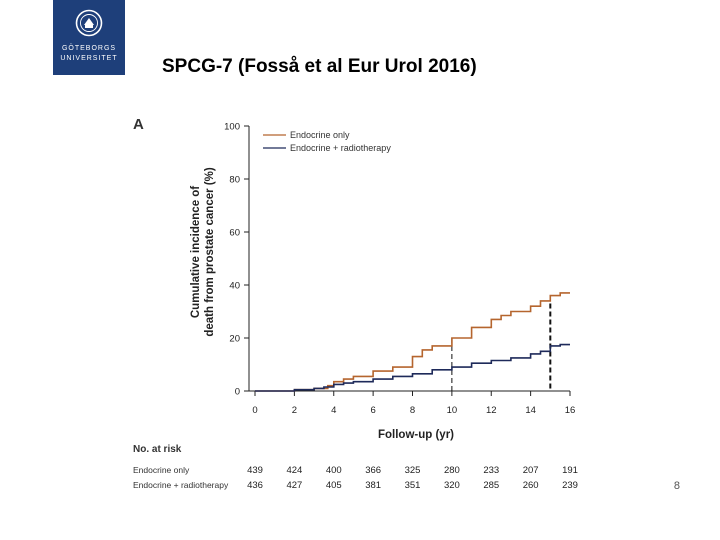 The width and height of the screenshot is (720, 540). I want to click on x-axis-title: Follow-up (yr), so click(416, 435).